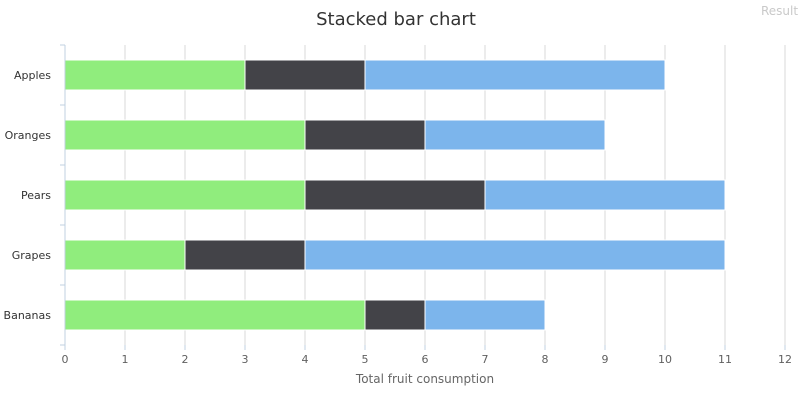 The image size is (802, 400). I want to click on x-tick-label: 6, so click(425, 359).